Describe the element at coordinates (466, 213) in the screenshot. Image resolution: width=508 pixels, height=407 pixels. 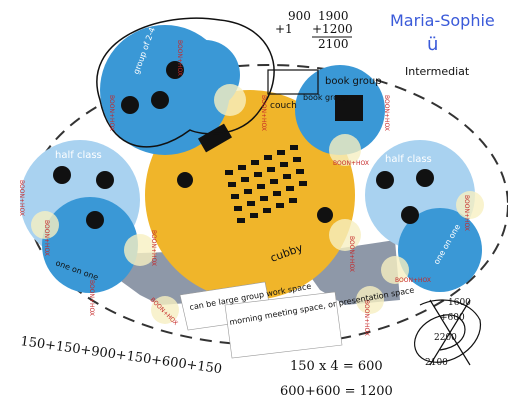
I see `brand-stamp-13: BOON+HOX` at that location.